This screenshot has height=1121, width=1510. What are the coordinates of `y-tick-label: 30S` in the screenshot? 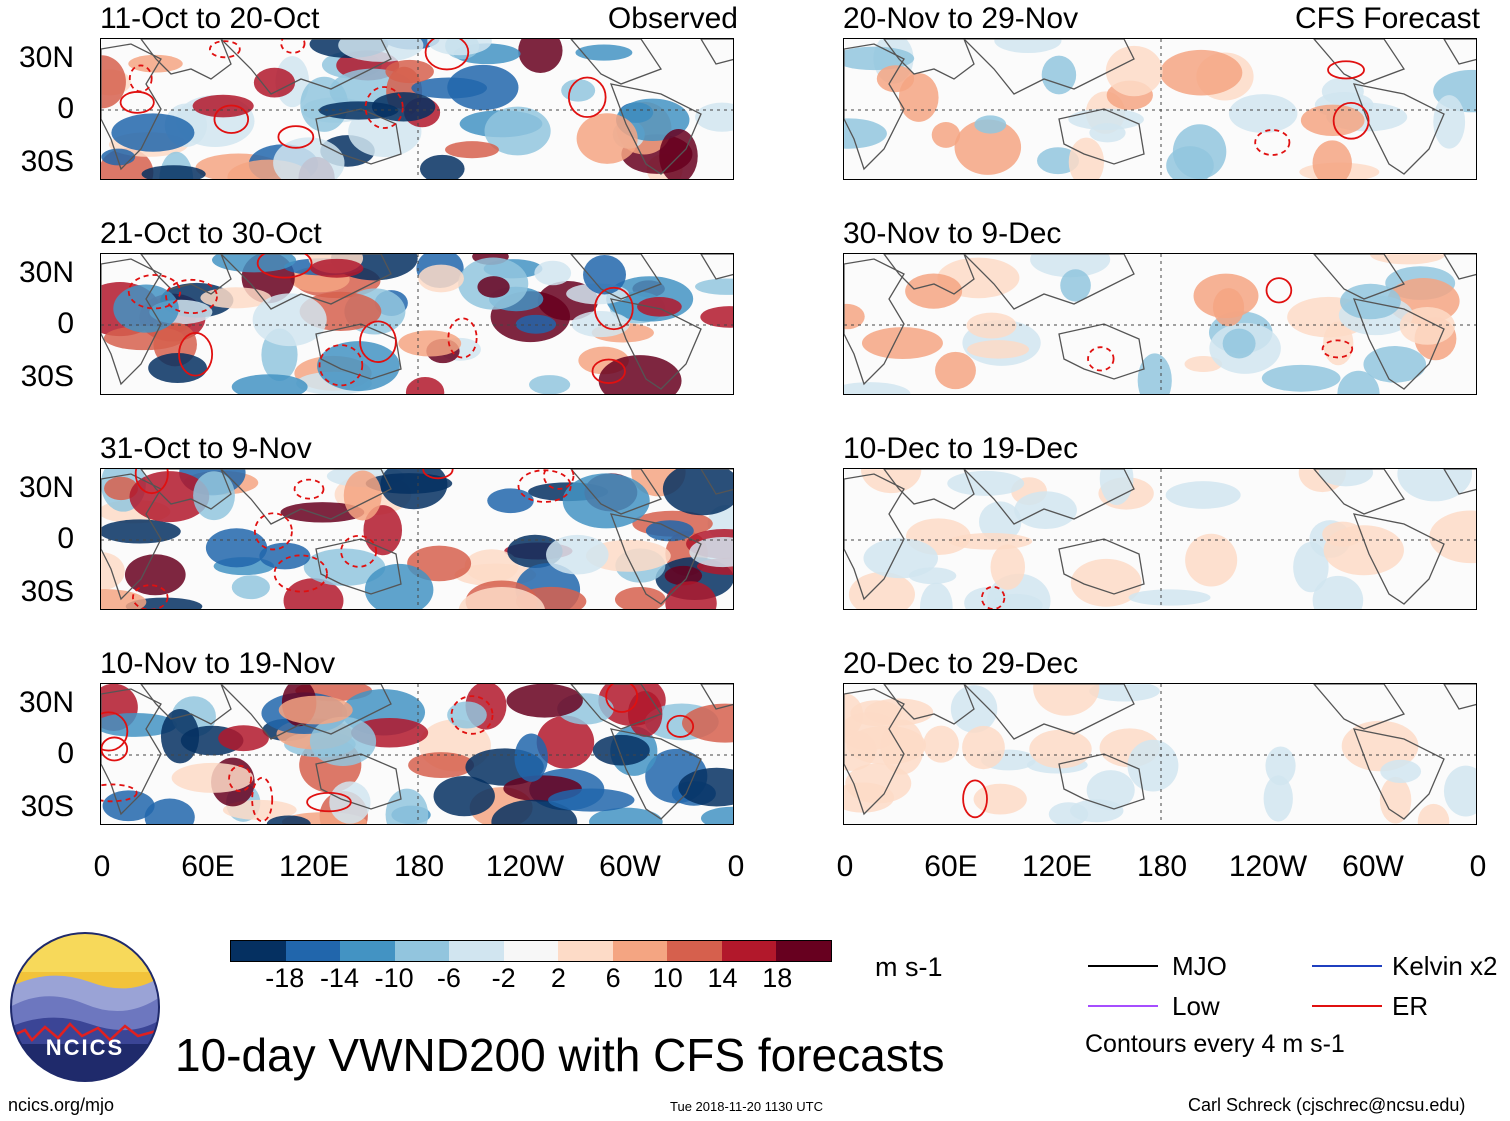 It's located at (47, 376).